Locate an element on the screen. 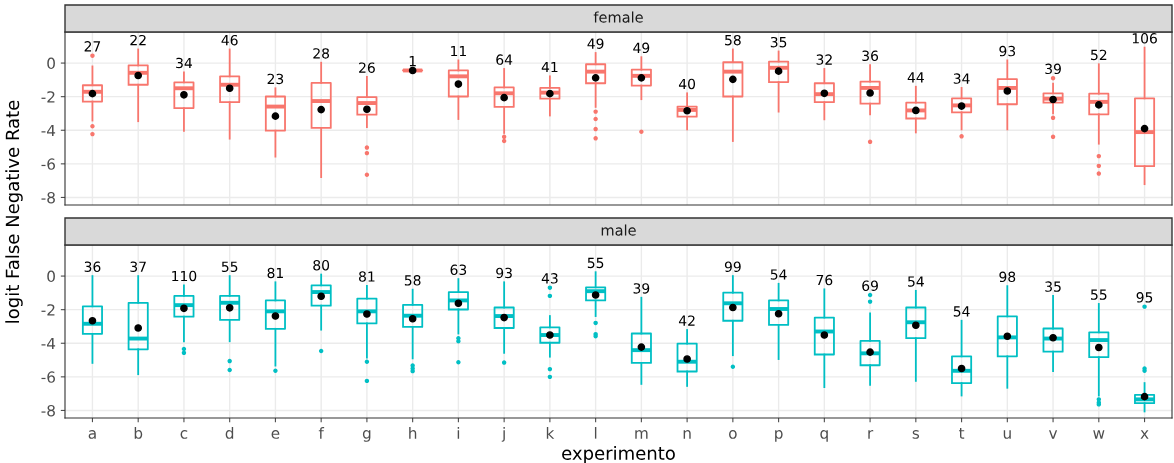 This screenshot has height=463, width=1174. x-tick-label: i is located at coordinates (458, 433).